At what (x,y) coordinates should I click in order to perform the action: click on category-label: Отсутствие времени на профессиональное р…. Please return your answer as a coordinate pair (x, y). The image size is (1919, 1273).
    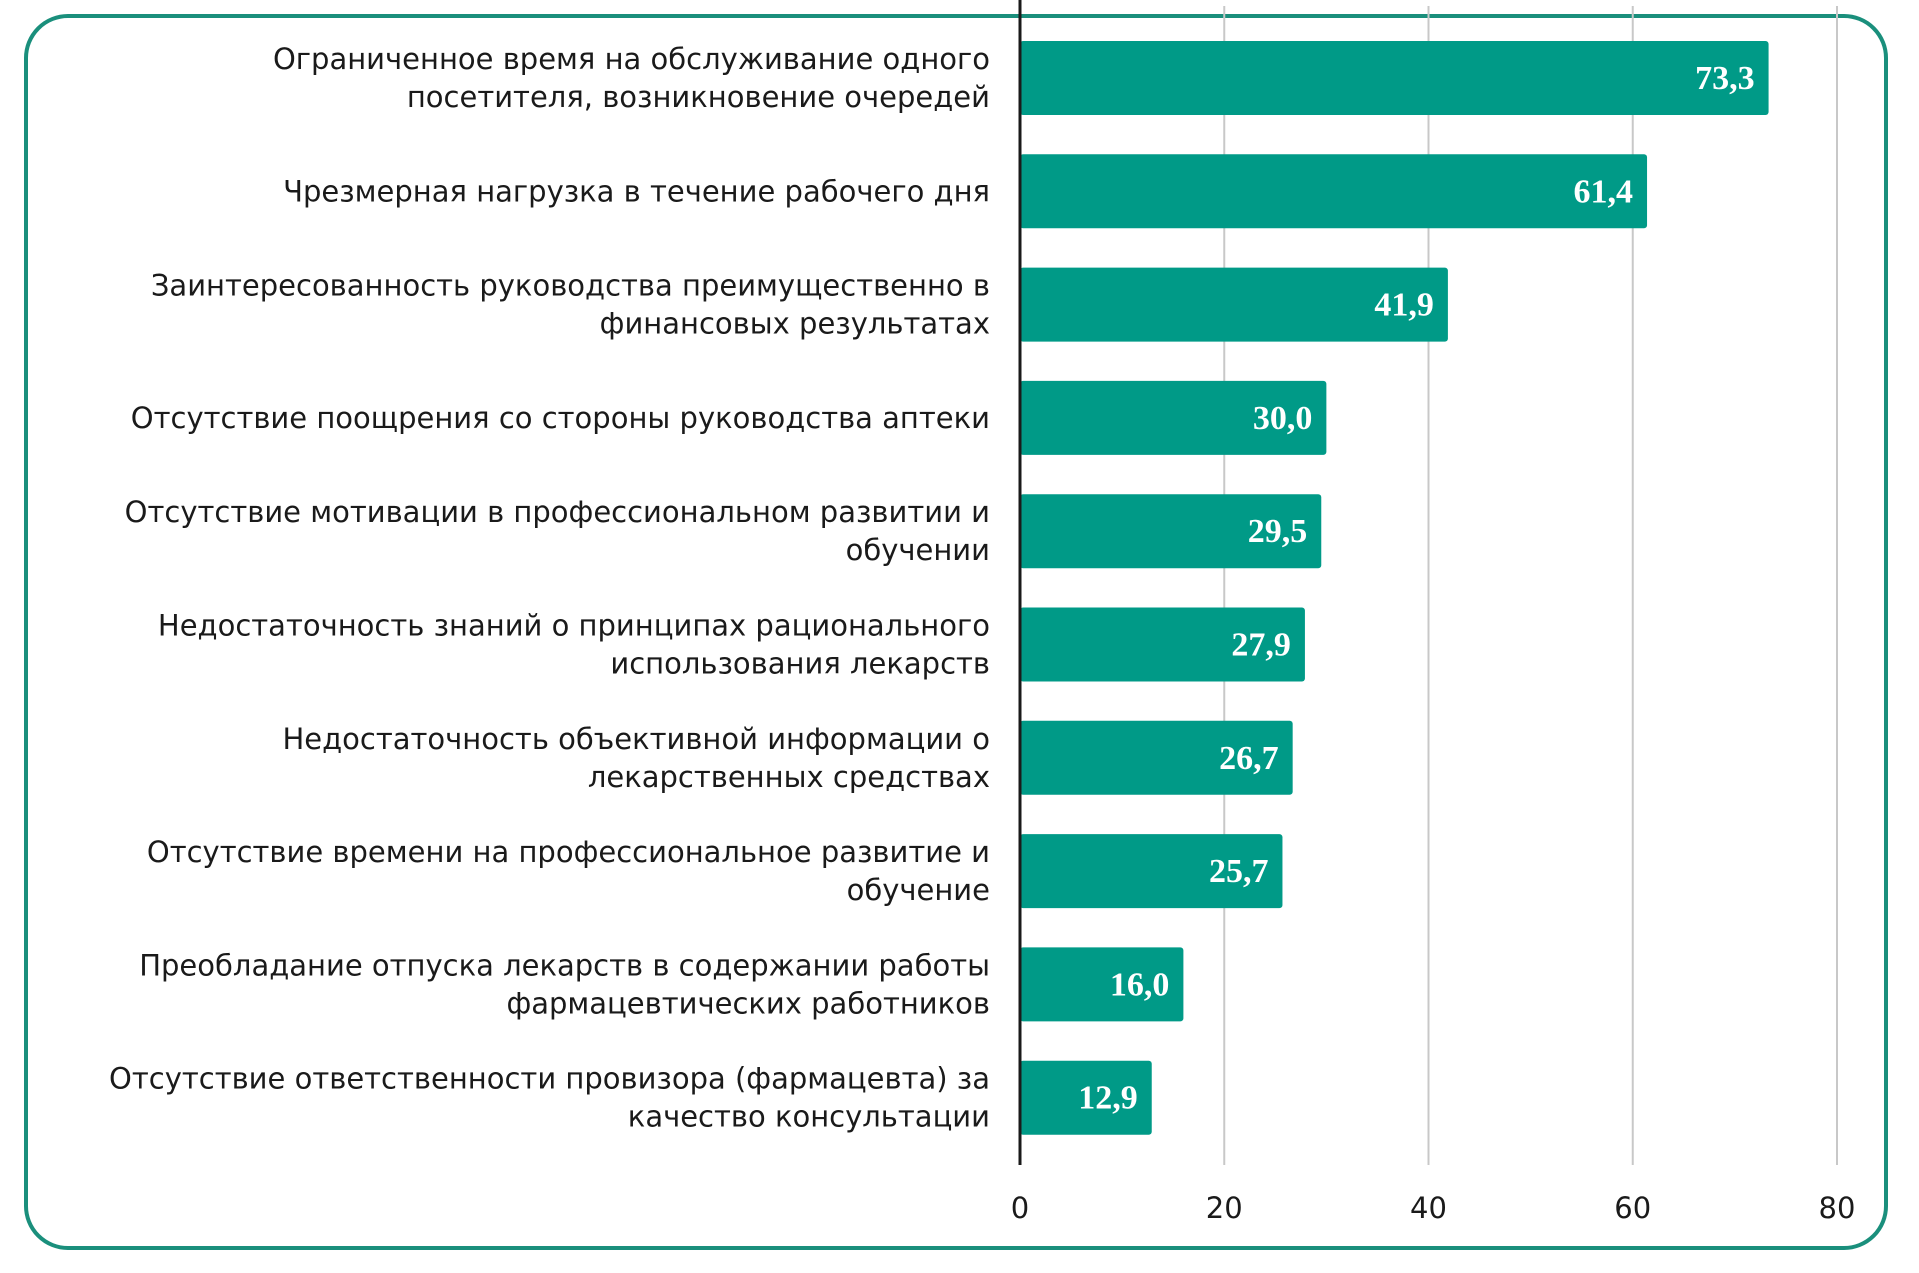
    Looking at the image, I should click on (568, 871).